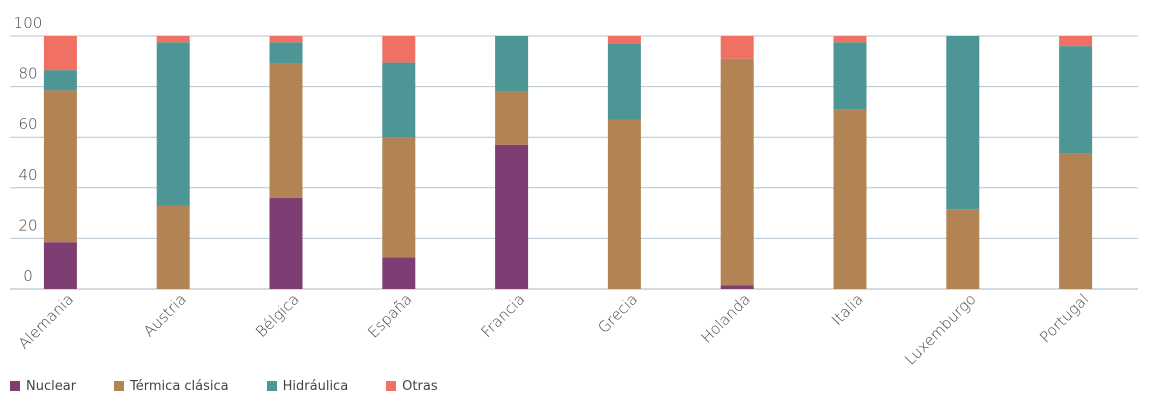 The height and width of the screenshot is (396, 1152). What do you see at coordinates (963, 249) in the screenshot?
I see `bar-segment-t-rmica-cl-sica-luxemburgo` at bounding box center [963, 249].